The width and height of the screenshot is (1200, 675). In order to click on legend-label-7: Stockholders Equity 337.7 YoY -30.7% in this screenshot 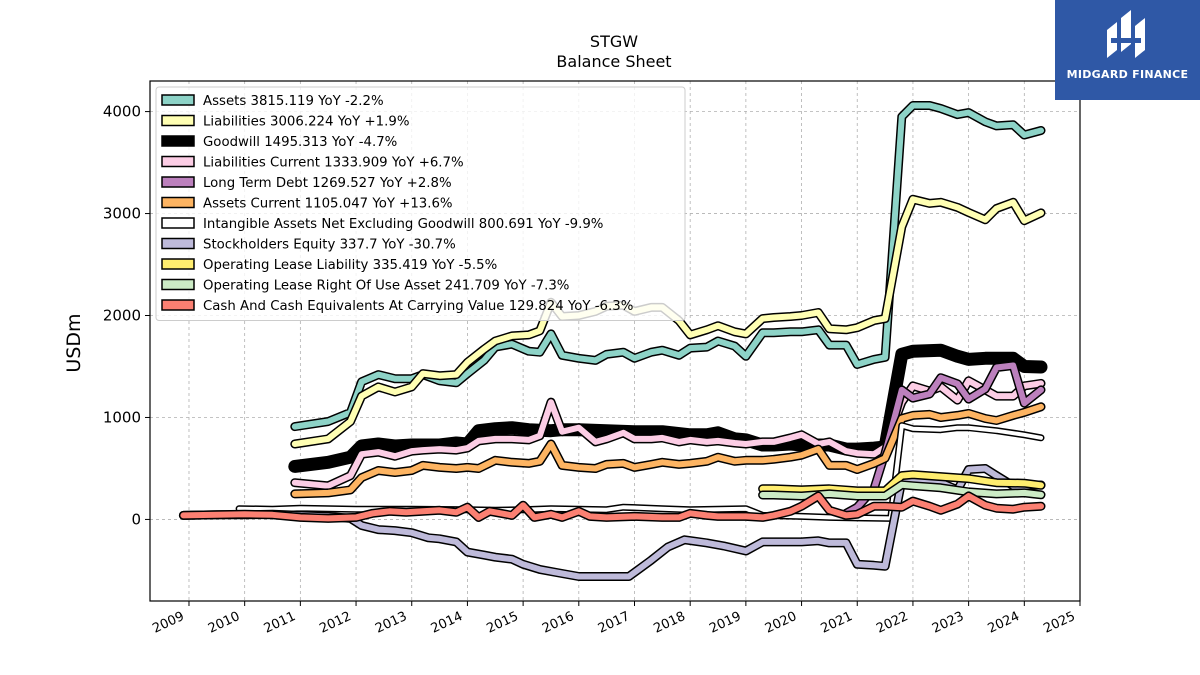, I will do `click(329, 245)`.